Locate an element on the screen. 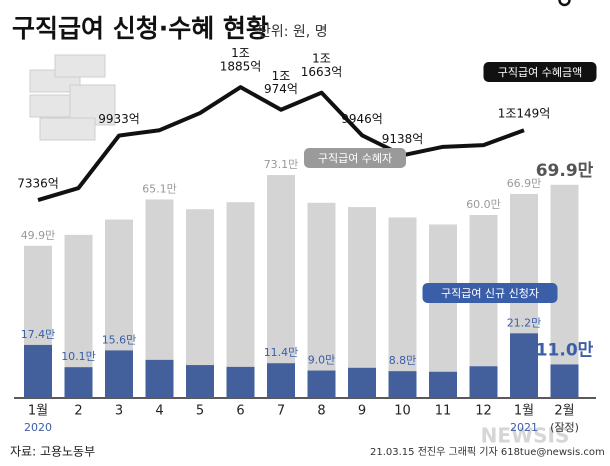 The image size is (610, 466). legend-label: 구직급여 신규 신청자 is located at coordinates (490, 293).